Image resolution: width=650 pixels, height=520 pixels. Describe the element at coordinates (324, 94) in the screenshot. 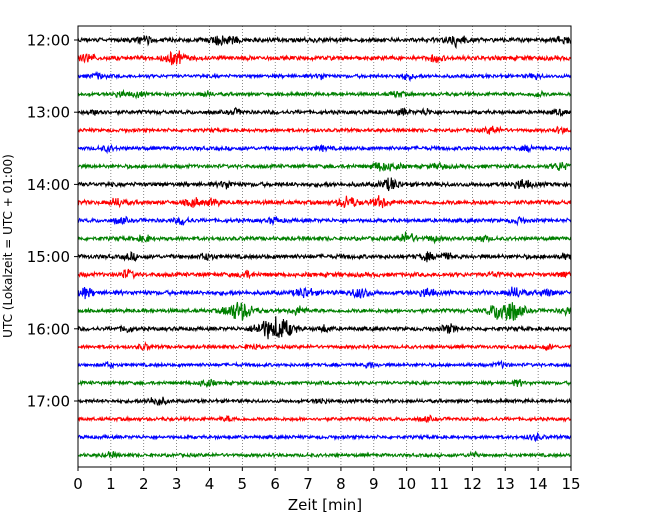

I see `trace-12:45` at that location.